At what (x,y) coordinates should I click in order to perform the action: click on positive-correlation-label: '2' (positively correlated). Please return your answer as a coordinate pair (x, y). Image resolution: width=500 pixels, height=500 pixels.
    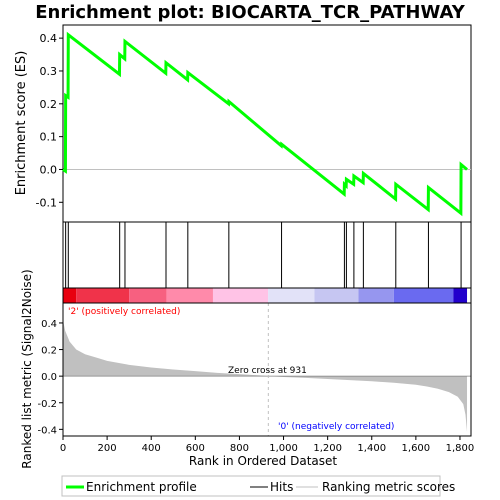
    Looking at the image, I should click on (124, 312).